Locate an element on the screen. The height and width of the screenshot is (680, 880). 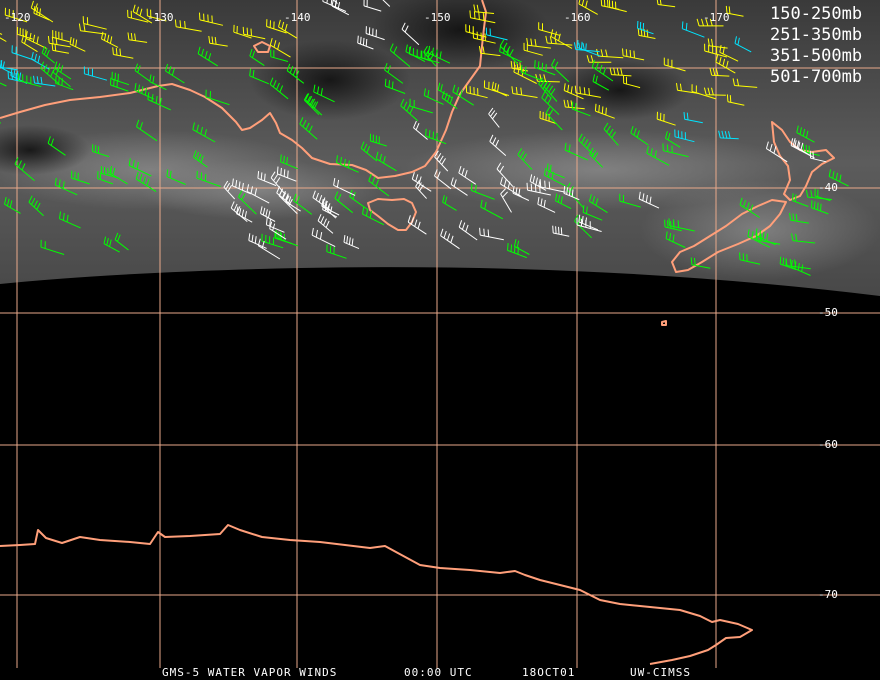
new-zealand-south-island is located at coordinates (729, 236).